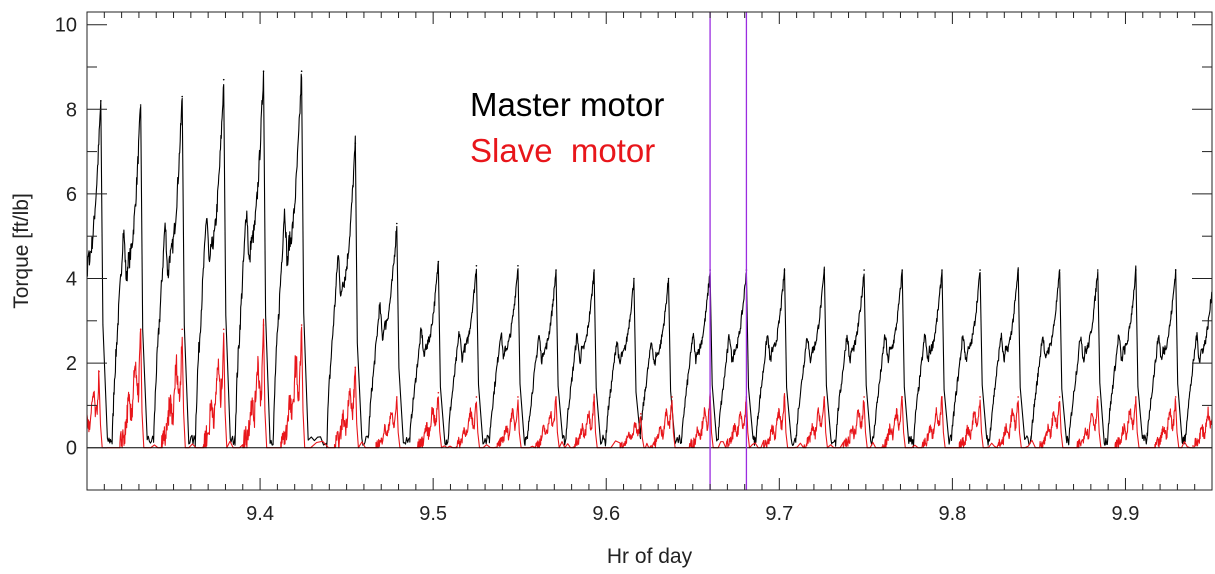  I want to click on legend-entry-slave-motor: Slave motor, so click(562, 150).